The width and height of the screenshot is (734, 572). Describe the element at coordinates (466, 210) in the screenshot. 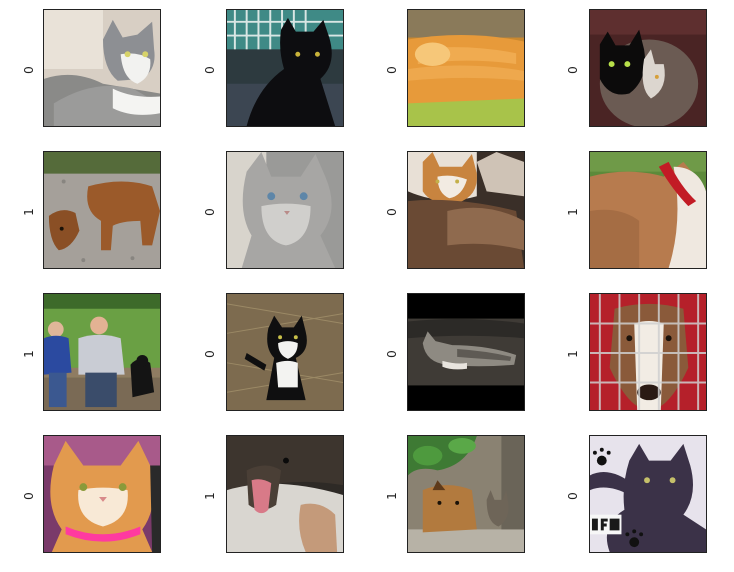

I see `photo-calico-cats-cuddling` at that location.